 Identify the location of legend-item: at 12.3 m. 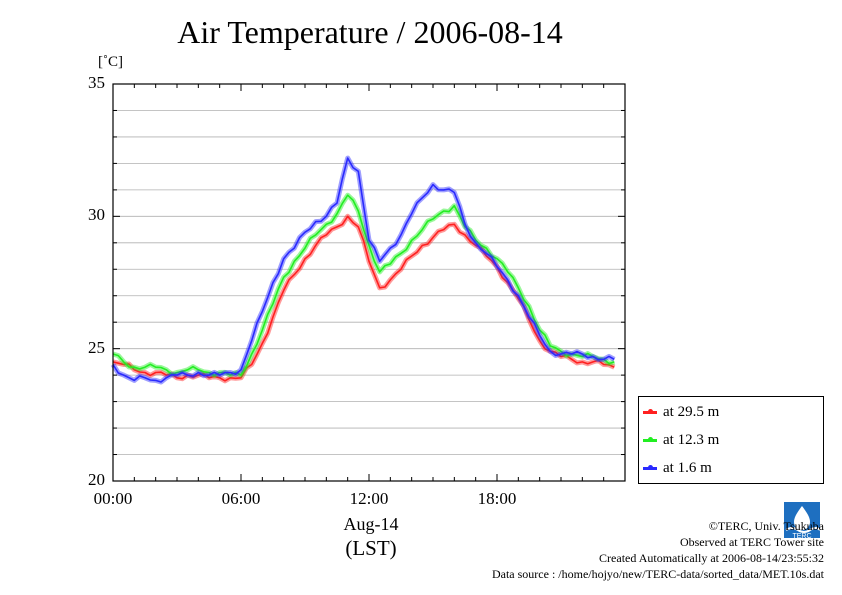
(681, 440).